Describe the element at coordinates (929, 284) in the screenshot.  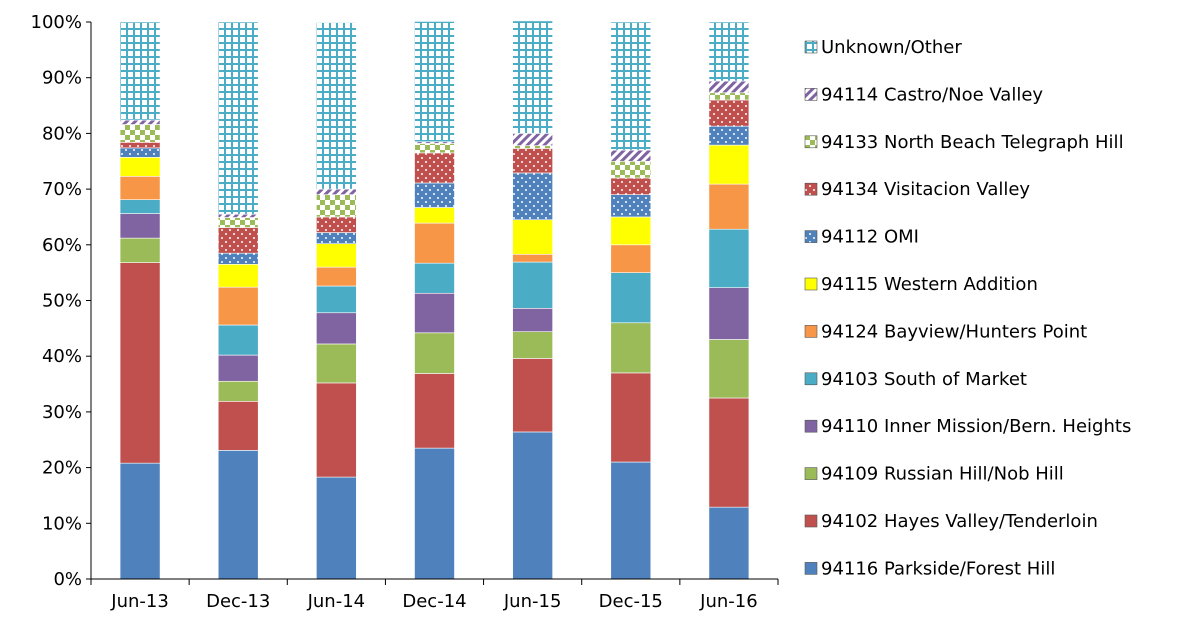
I see `legend-label: 94115 Western Addition` at that location.